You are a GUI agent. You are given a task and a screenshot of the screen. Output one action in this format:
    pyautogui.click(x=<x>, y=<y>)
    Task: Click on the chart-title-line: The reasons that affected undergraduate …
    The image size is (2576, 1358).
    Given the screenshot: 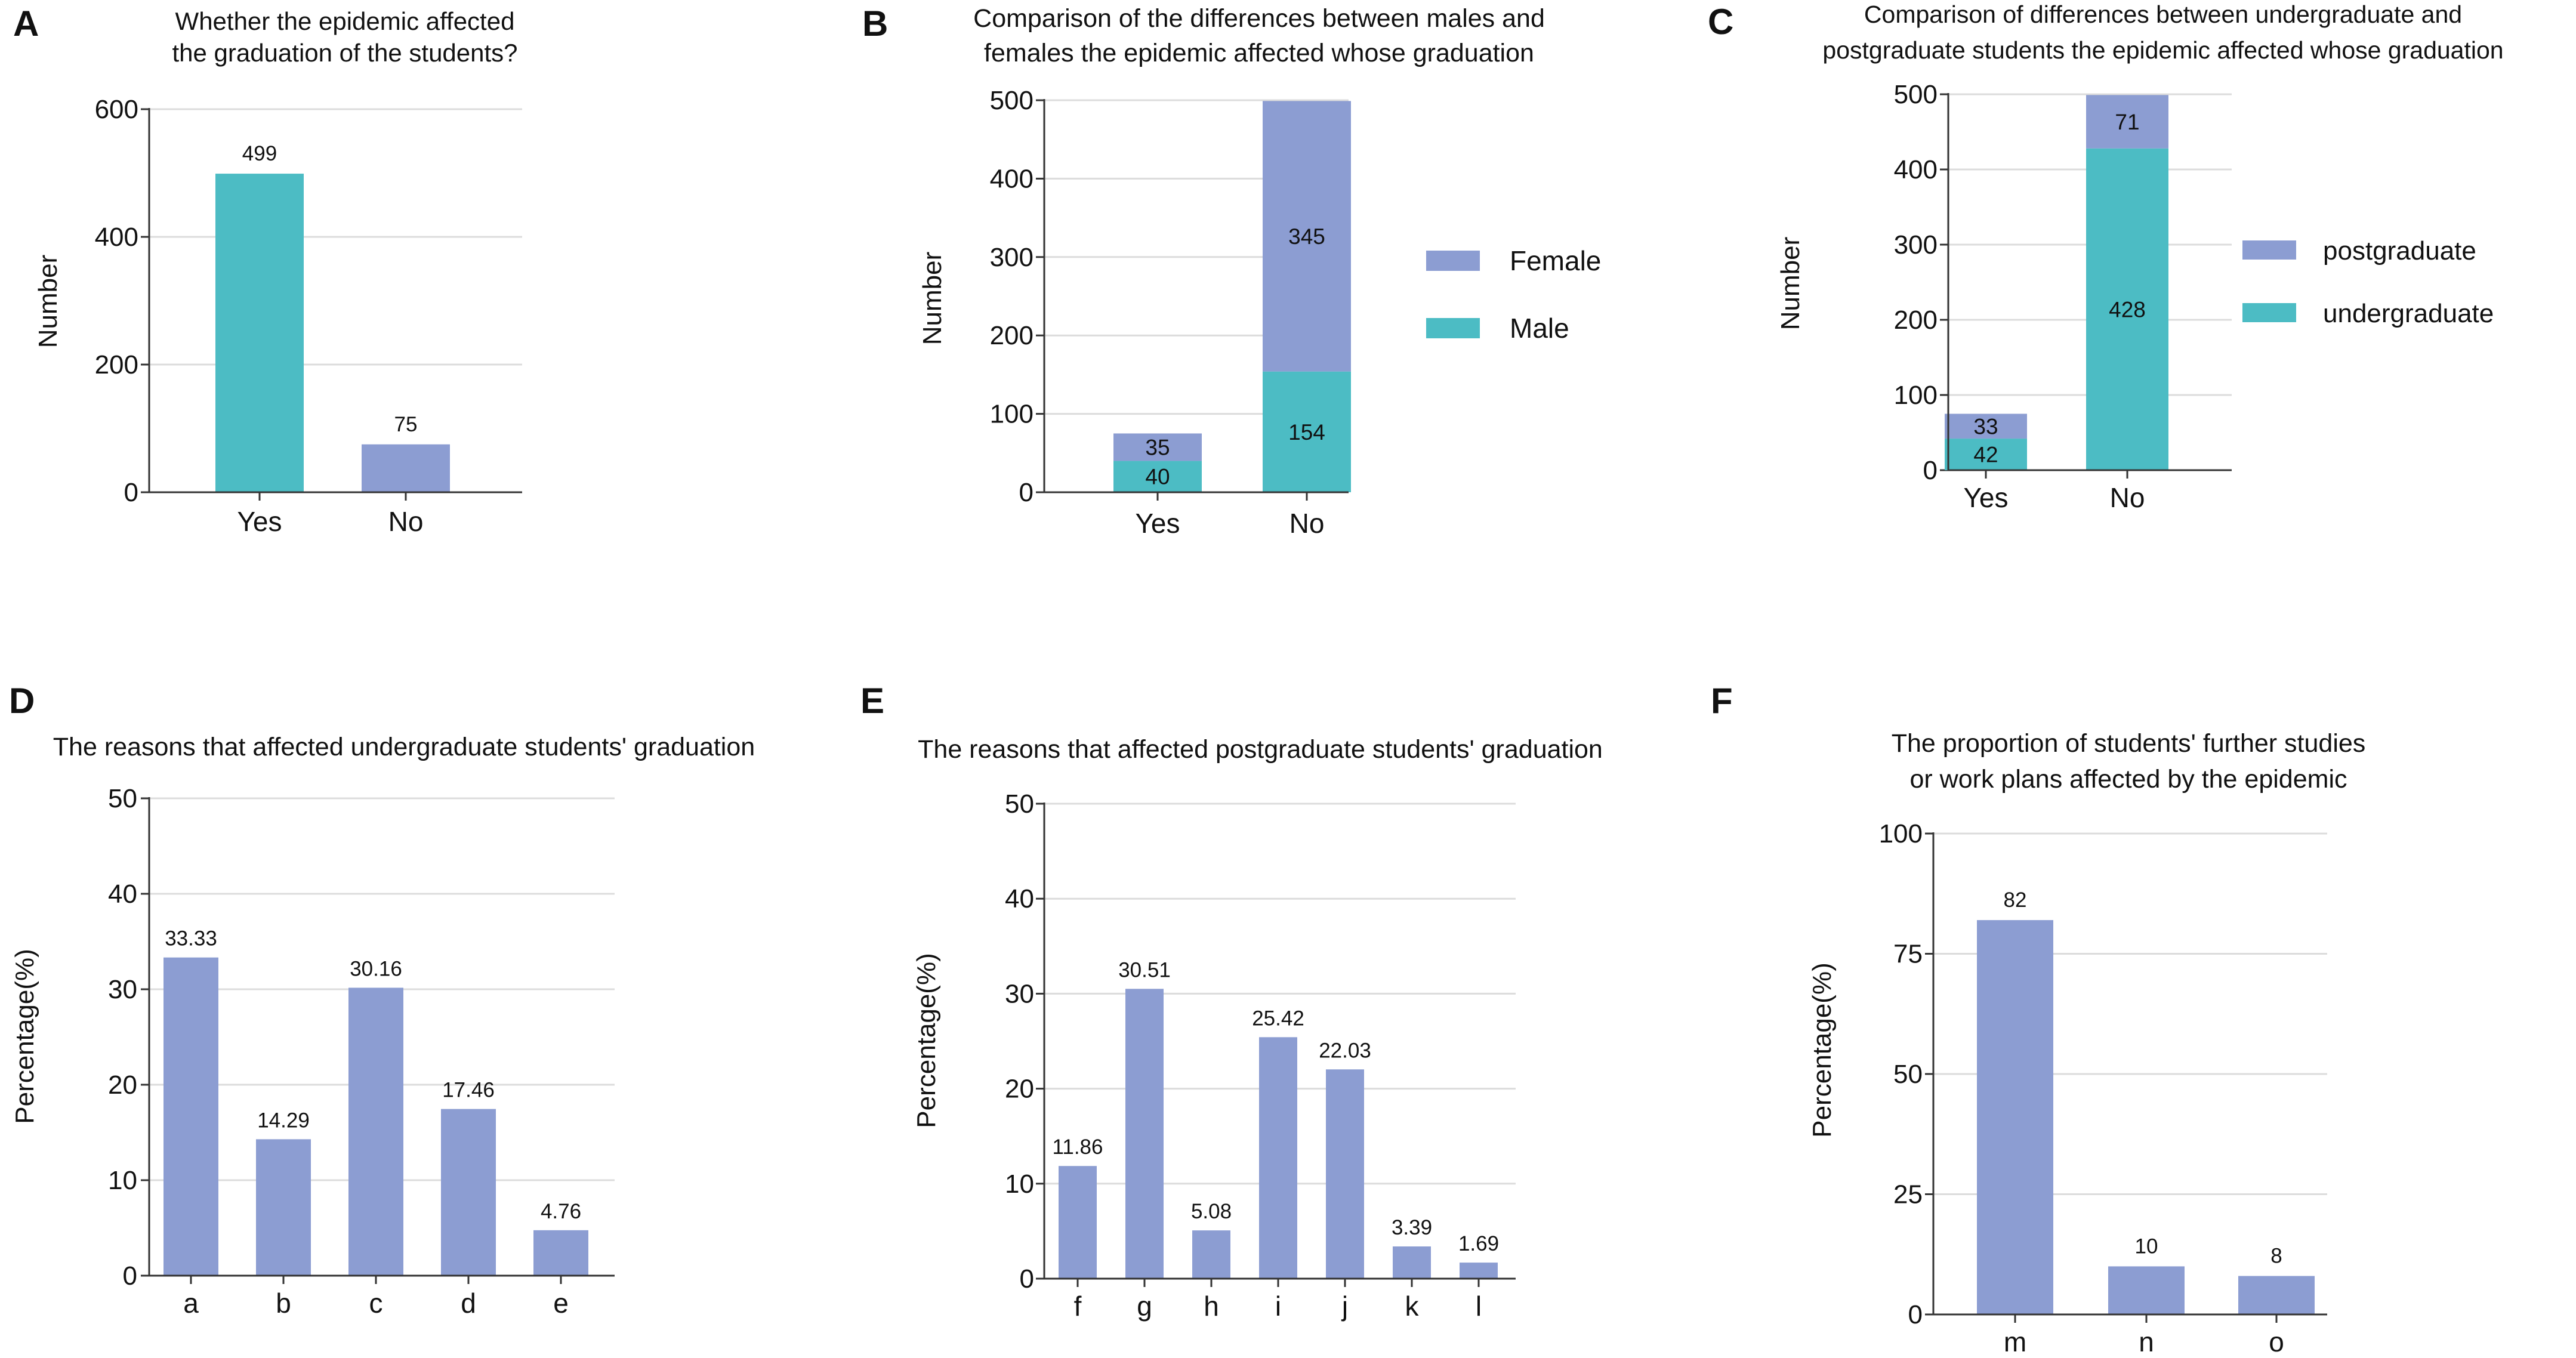 What is the action you would take?
    pyautogui.click(x=404, y=747)
    